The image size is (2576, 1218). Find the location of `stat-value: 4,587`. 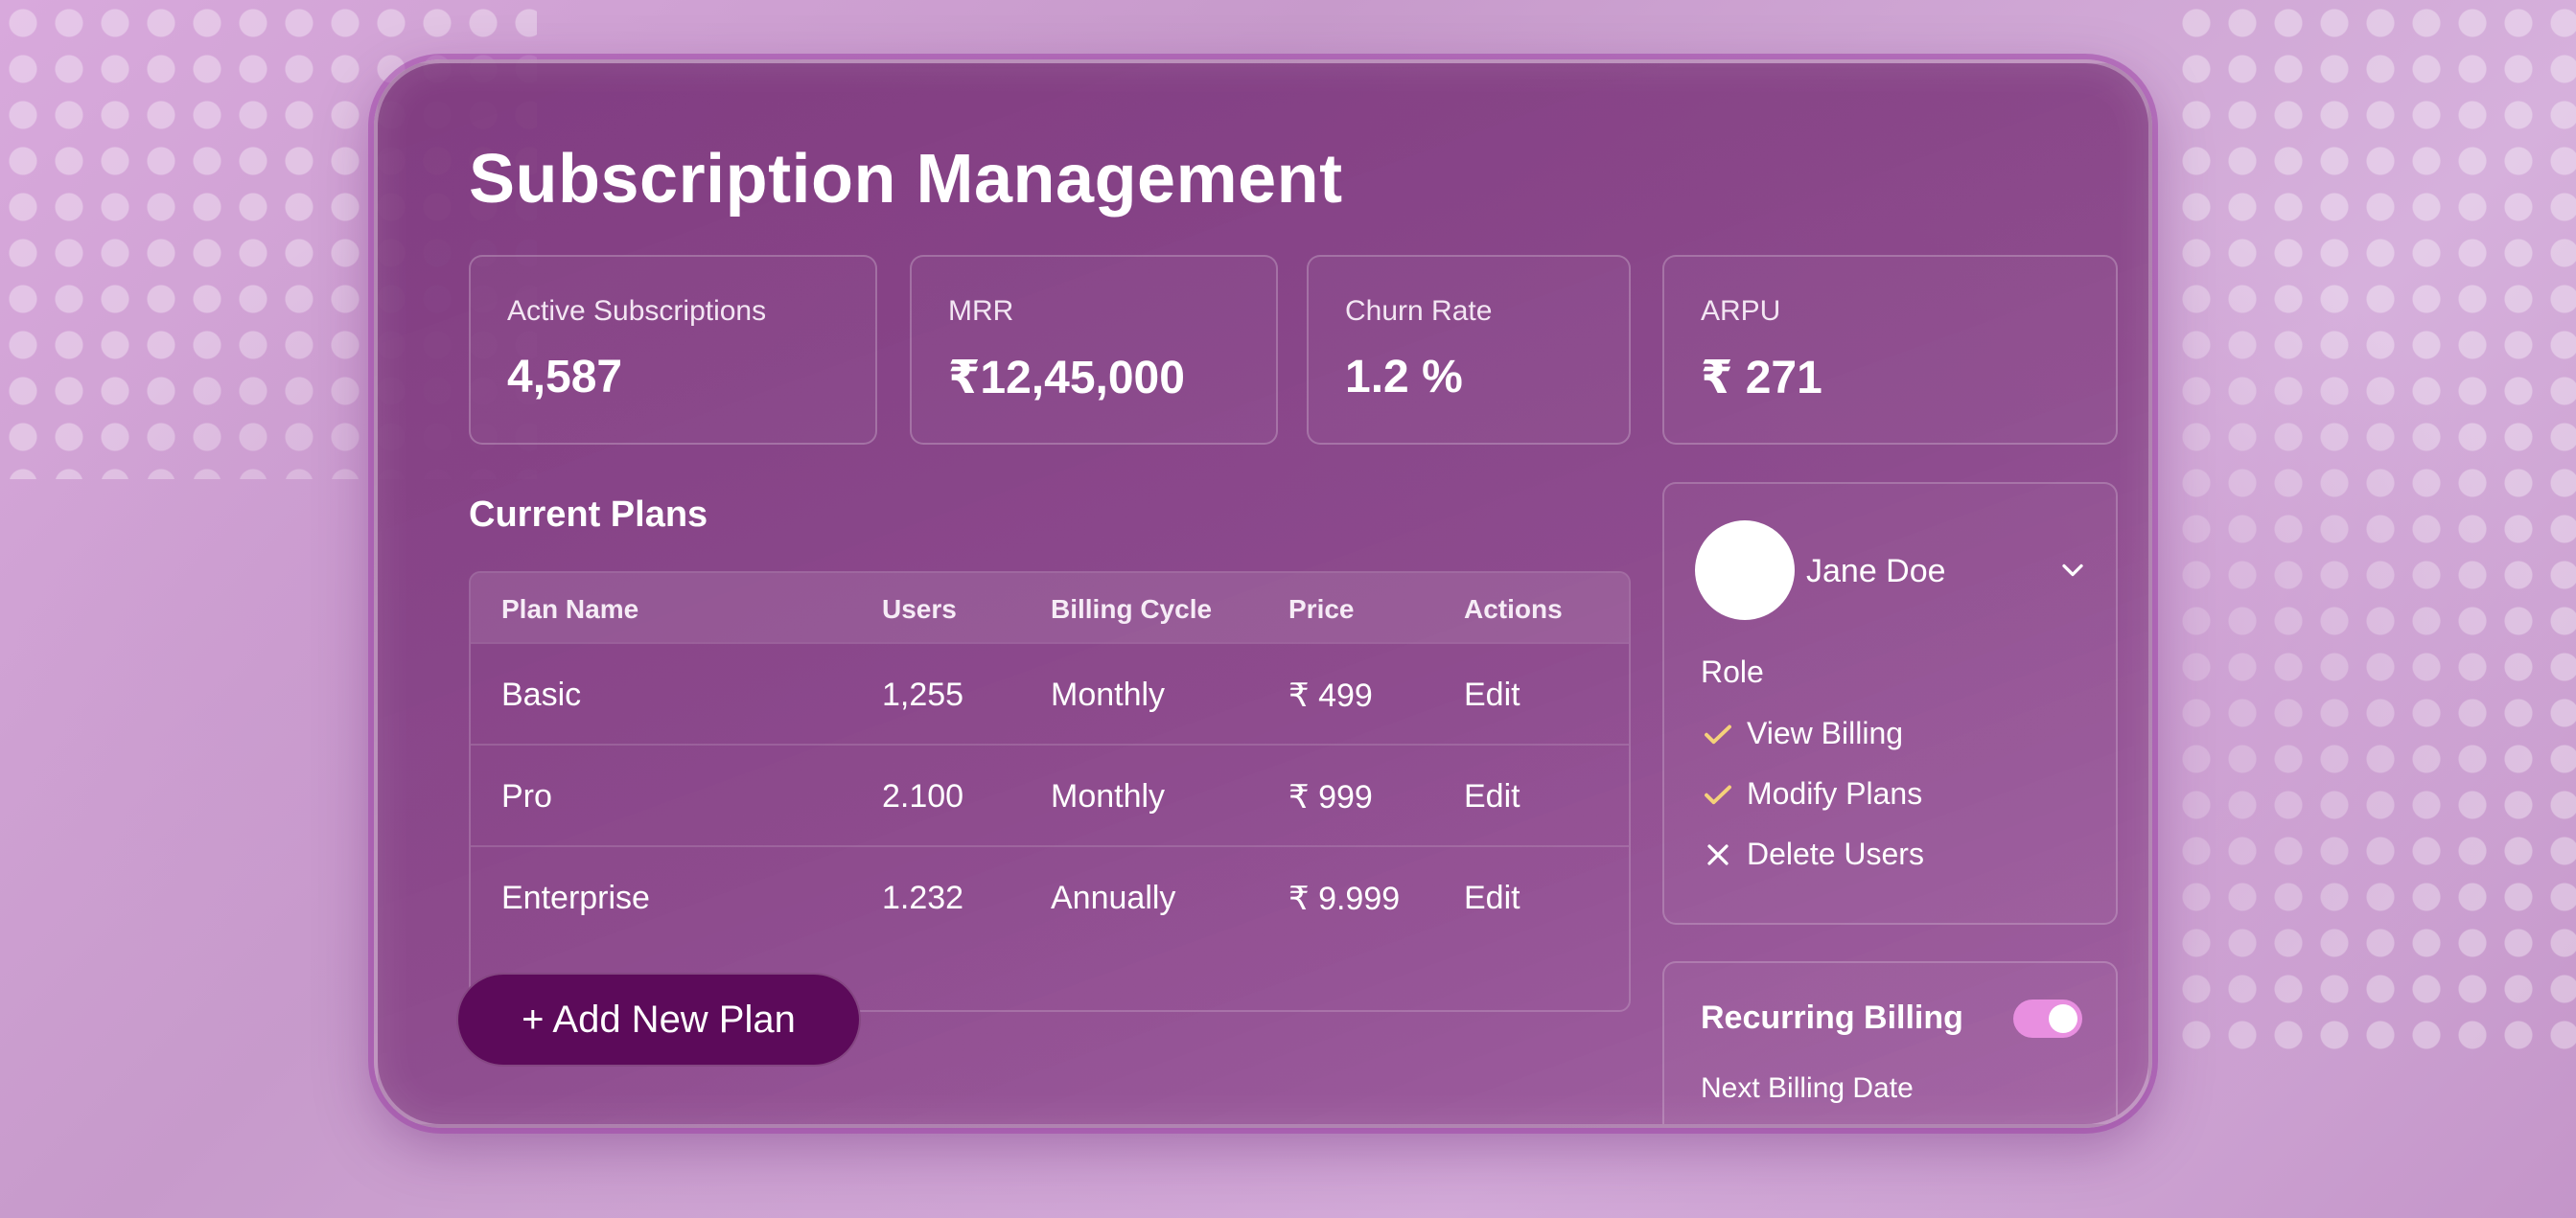

stat-value: 4,587 is located at coordinates (565, 377).